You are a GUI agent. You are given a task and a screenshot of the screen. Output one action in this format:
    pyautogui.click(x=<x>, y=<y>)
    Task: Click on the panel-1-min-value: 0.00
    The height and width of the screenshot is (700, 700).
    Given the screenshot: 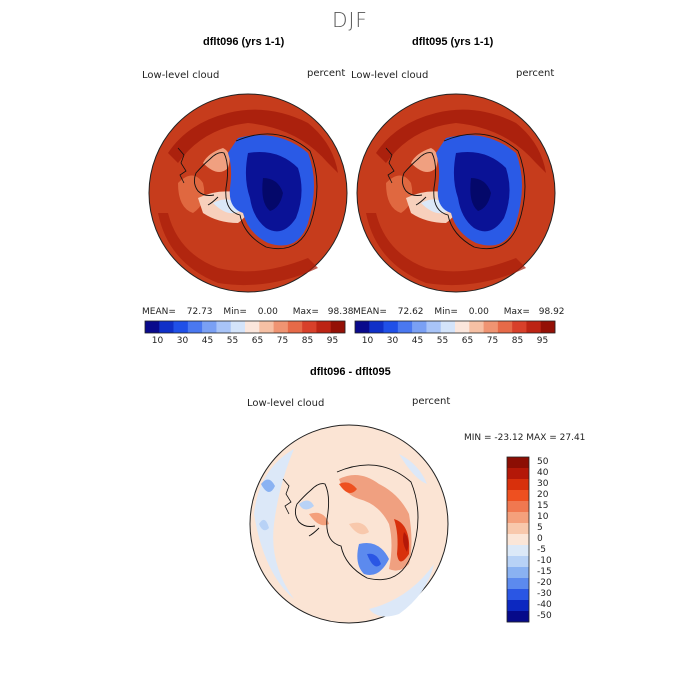 What is the action you would take?
    pyautogui.click(x=267, y=312)
    